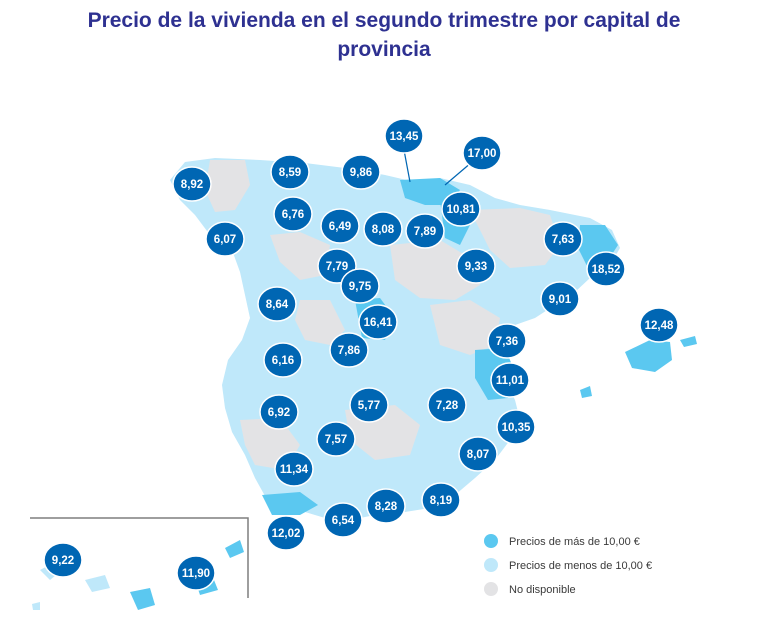 The image size is (768, 629). I want to click on province-value-bubble: 6,49, so click(340, 226).